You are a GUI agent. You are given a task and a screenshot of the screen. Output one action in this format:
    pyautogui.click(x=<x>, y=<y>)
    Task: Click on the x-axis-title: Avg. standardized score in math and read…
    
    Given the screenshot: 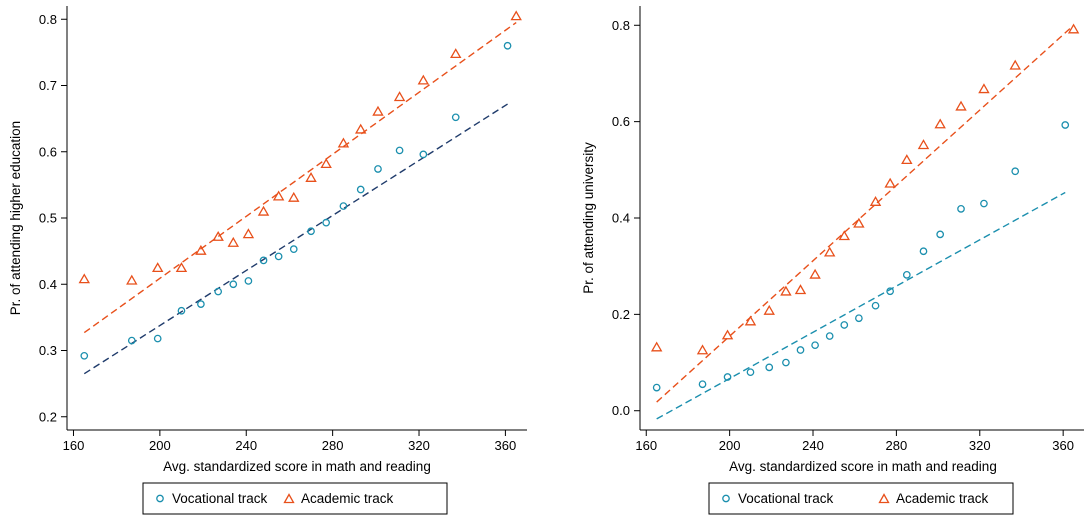 What is the action you would take?
    pyautogui.click(x=863, y=466)
    